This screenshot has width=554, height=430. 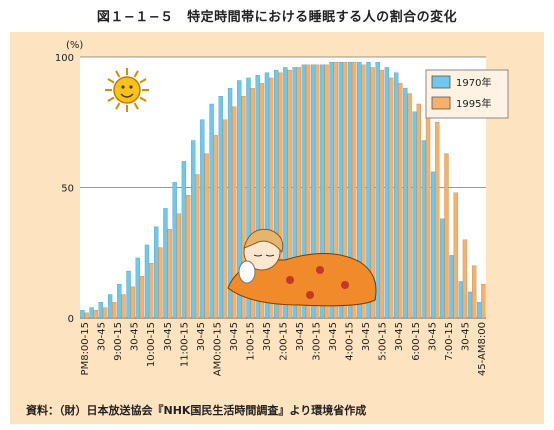 I want to click on x-tick-label: 3:00-15, so click(x=317, y=341).